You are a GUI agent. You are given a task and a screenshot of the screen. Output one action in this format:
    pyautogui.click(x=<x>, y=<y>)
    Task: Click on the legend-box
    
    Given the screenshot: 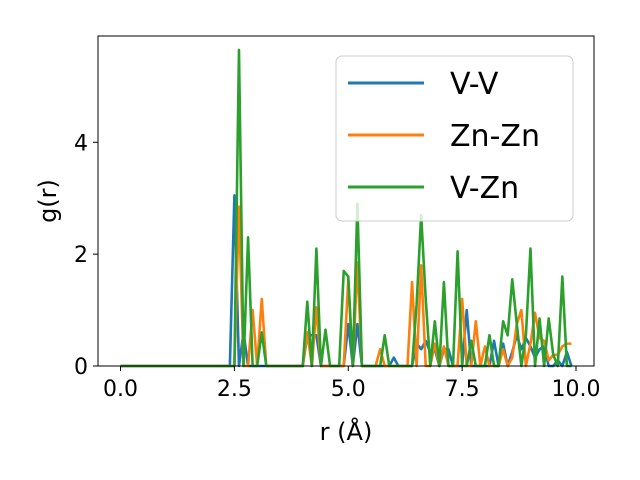 What is the action you would take?
    pyautogui.click(x=454, y=138)
    